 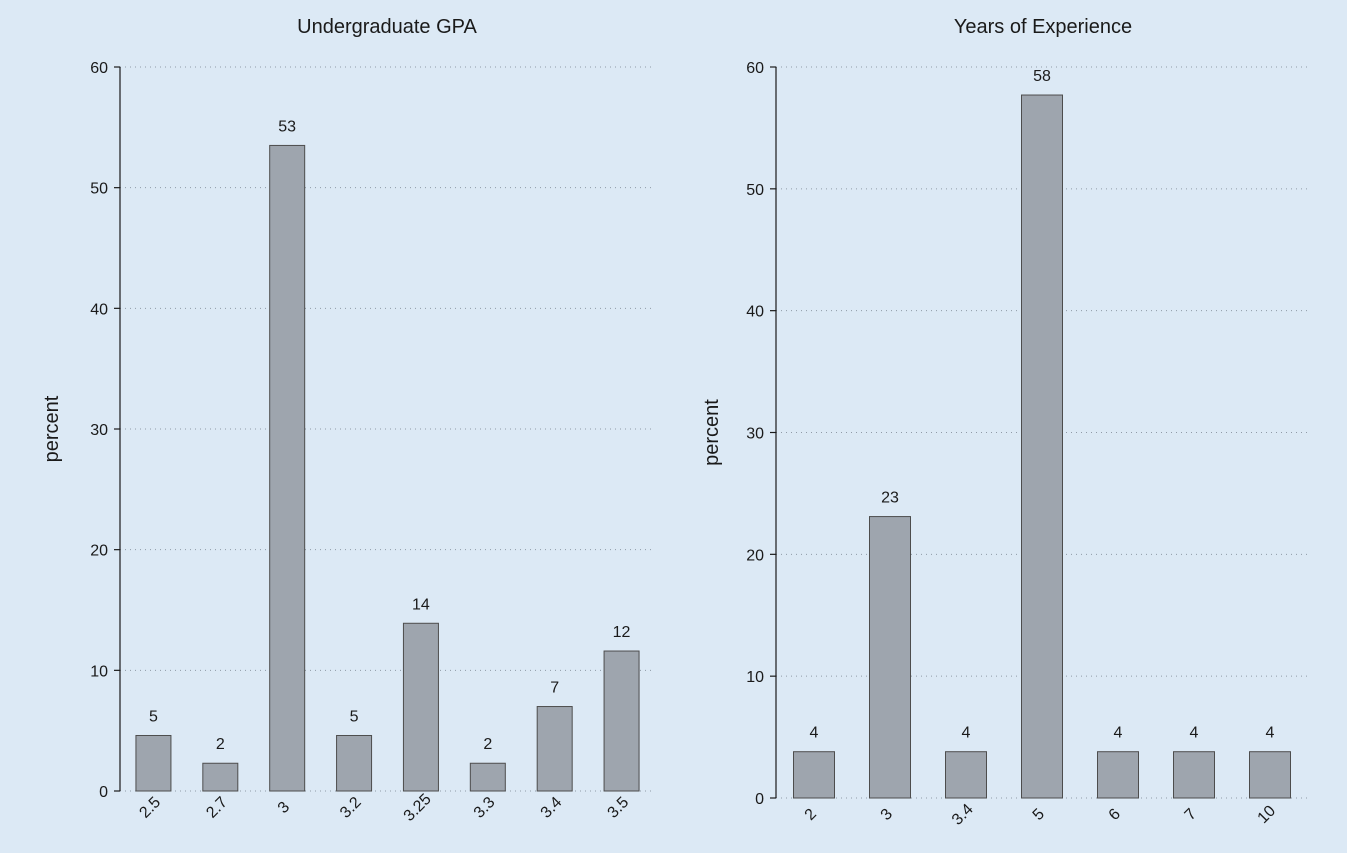 I want to click on x-tick-label: 3.2, so click(x=351, y=808).